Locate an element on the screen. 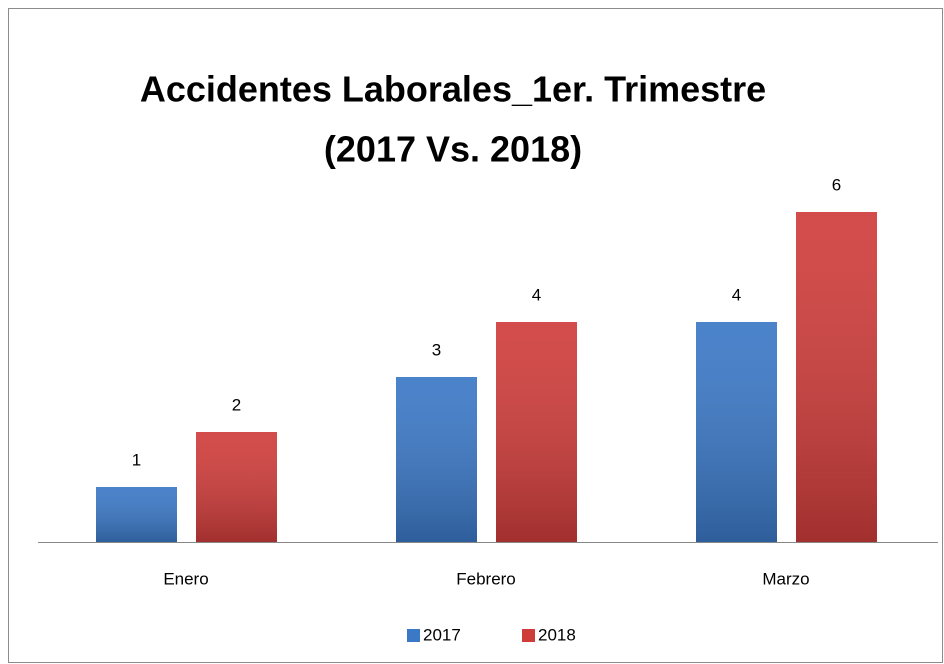  data-label: 1 is located at coordinates (136, 459).